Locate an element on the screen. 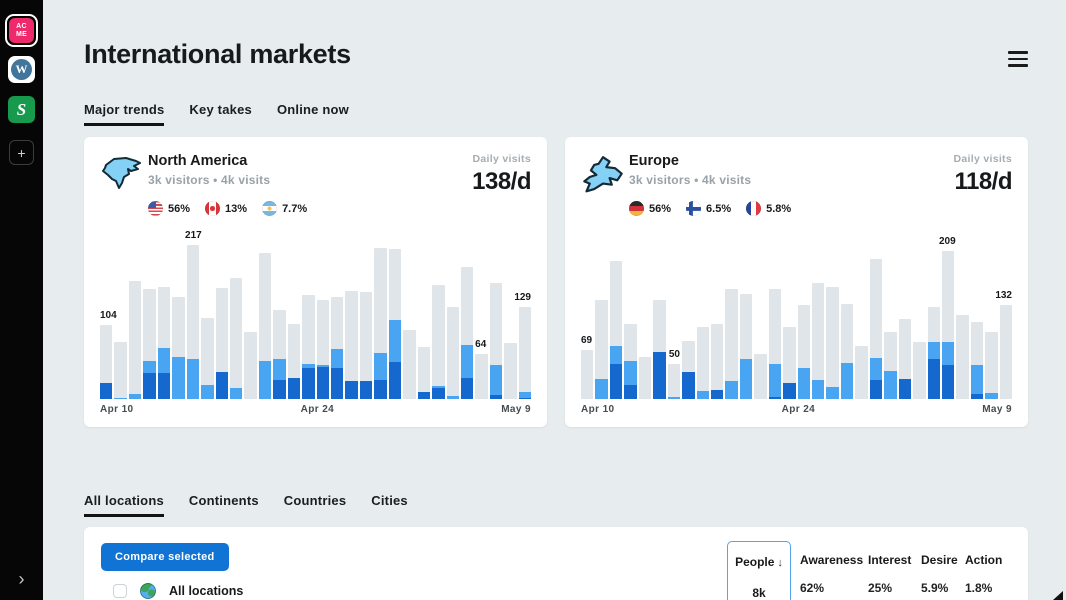 This screenshot has width=1066, height=600. menu-icon is located at coordinates (1018, 59).